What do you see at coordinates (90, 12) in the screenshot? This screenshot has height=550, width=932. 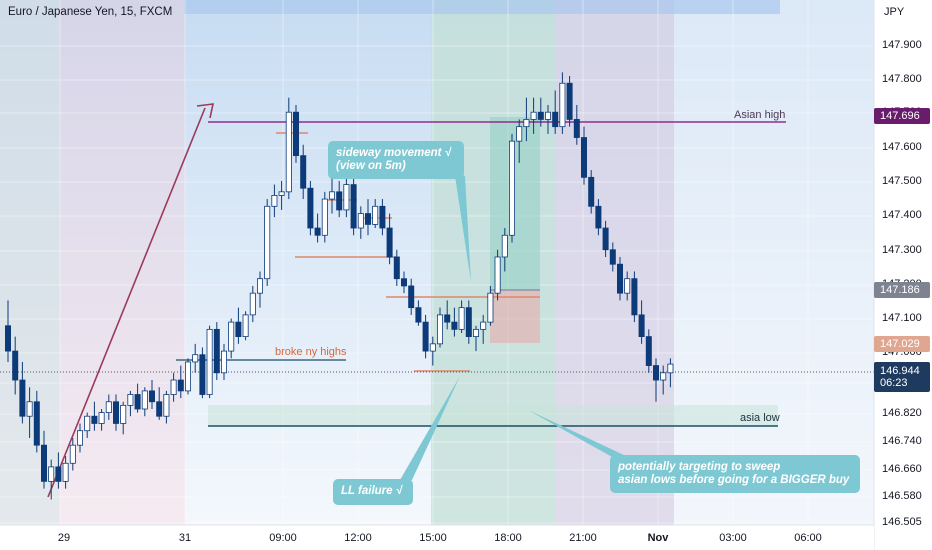 I see `symbol-title: Euro / Japanese Yen, 15, FXCM` at bounding box center [90, 12].